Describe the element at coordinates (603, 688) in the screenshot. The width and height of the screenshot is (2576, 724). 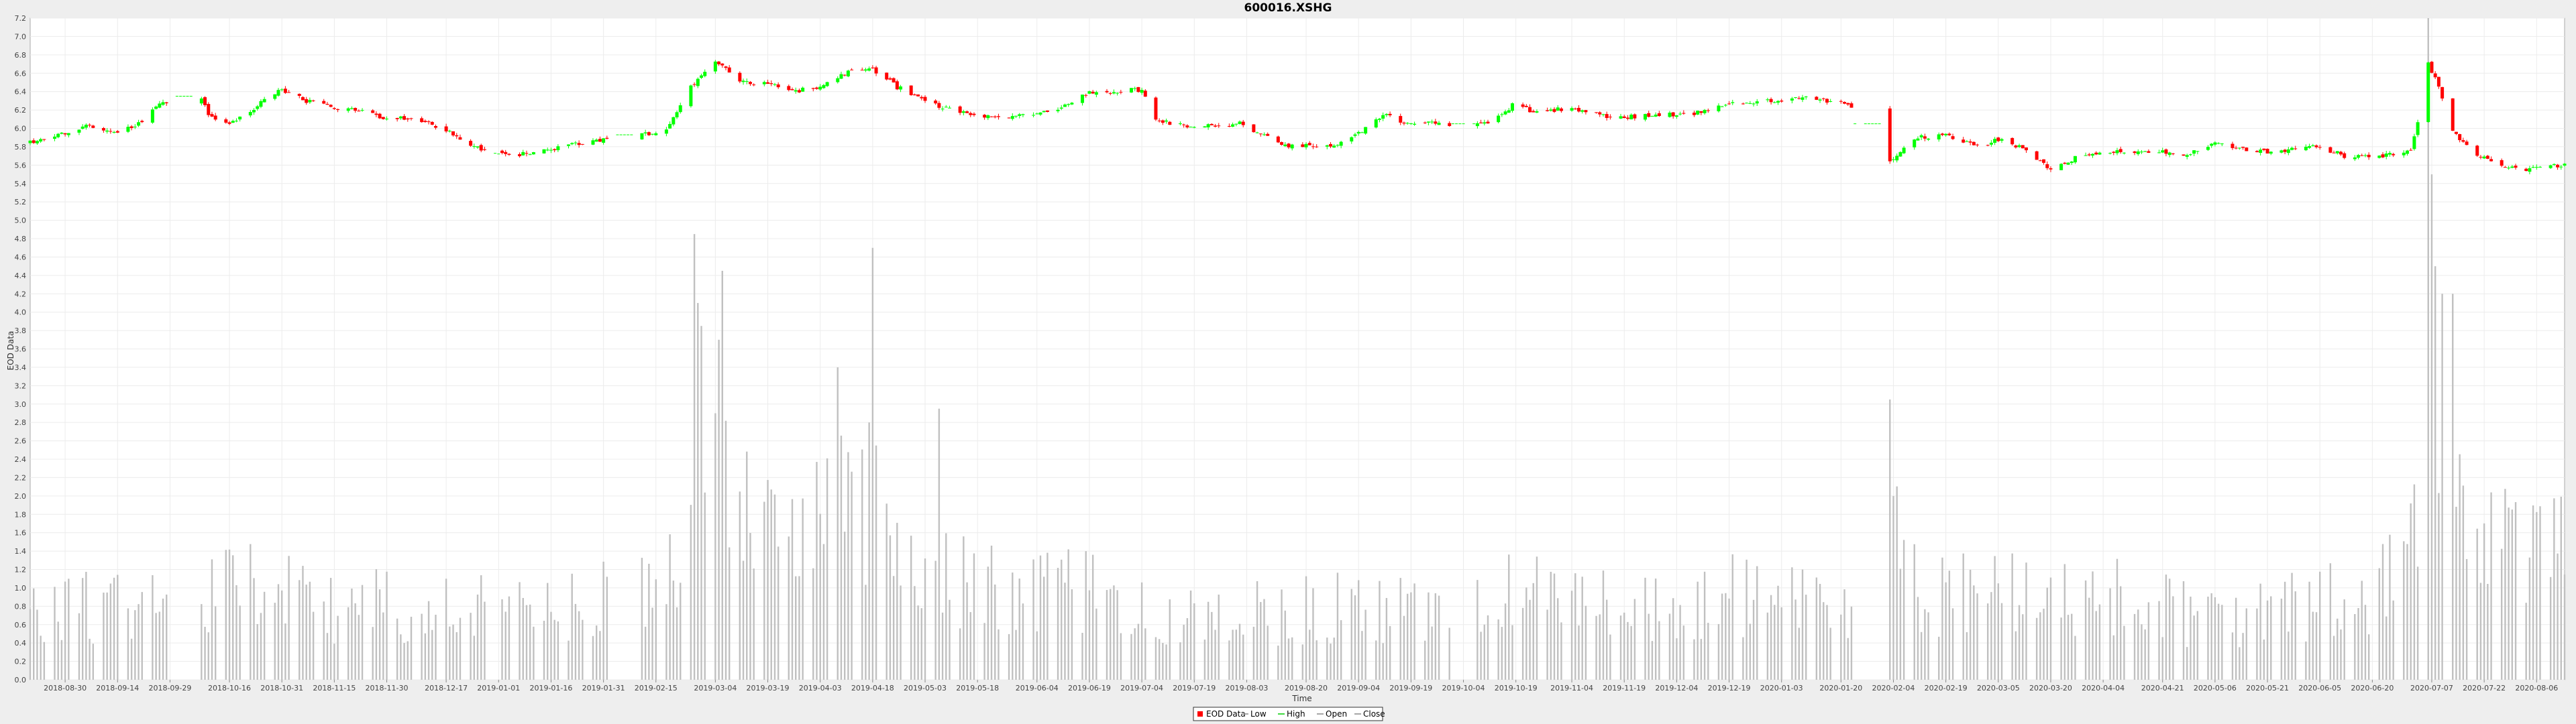
I see `x-tick-label: 2019-01-31` at that location.